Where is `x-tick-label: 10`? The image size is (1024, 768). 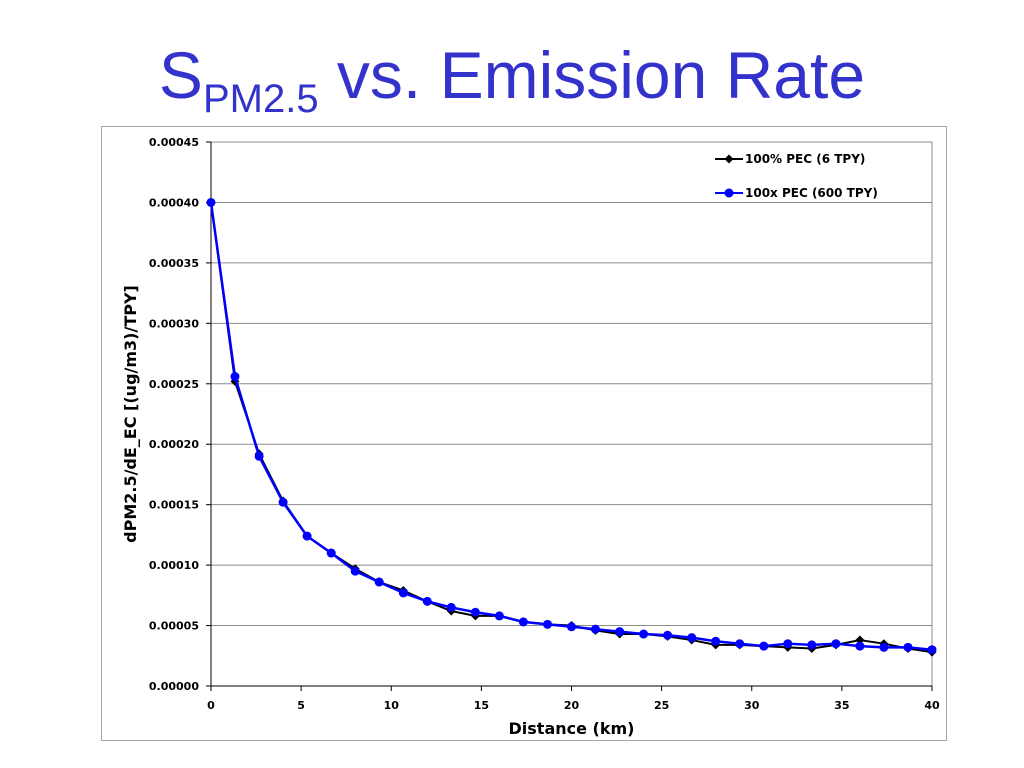 x-tick-label: 10 is located at coordinates (392, 705).